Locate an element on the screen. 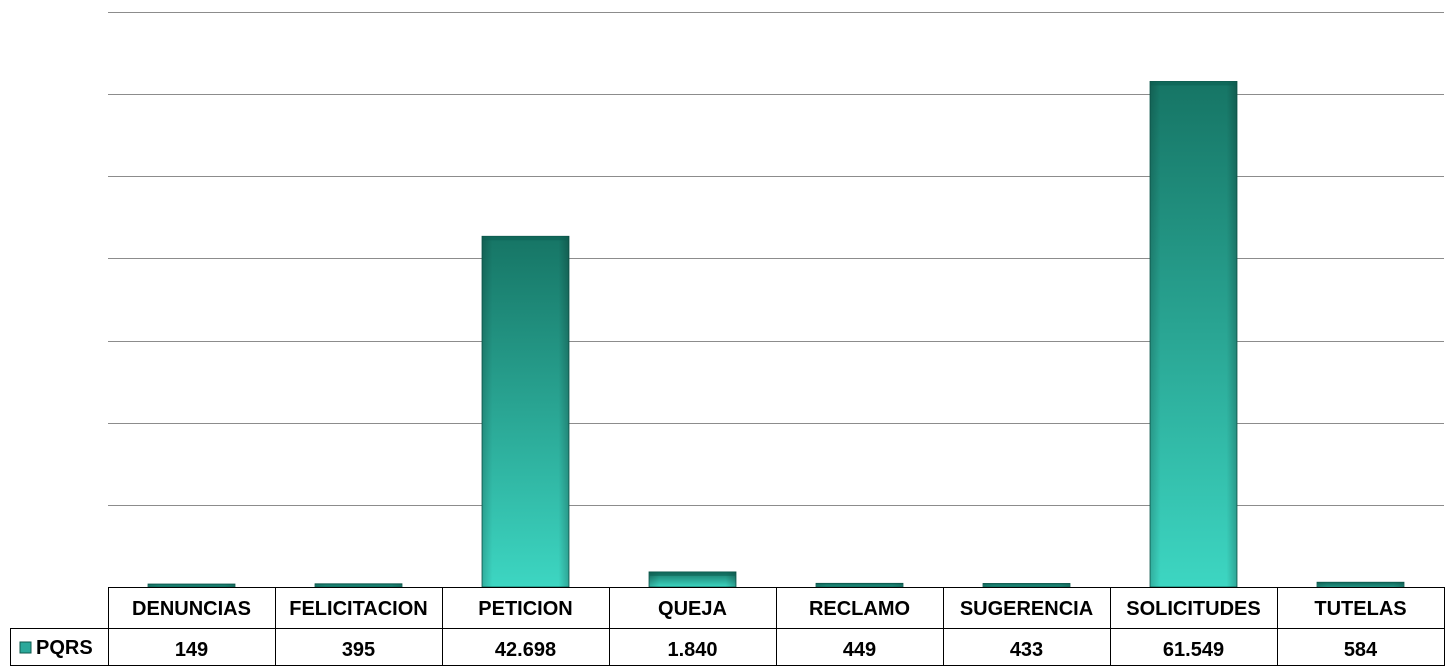 This screenshot has width=1445, height=666. category-label: DENUNCIAS is located at coordinates (191, 609).